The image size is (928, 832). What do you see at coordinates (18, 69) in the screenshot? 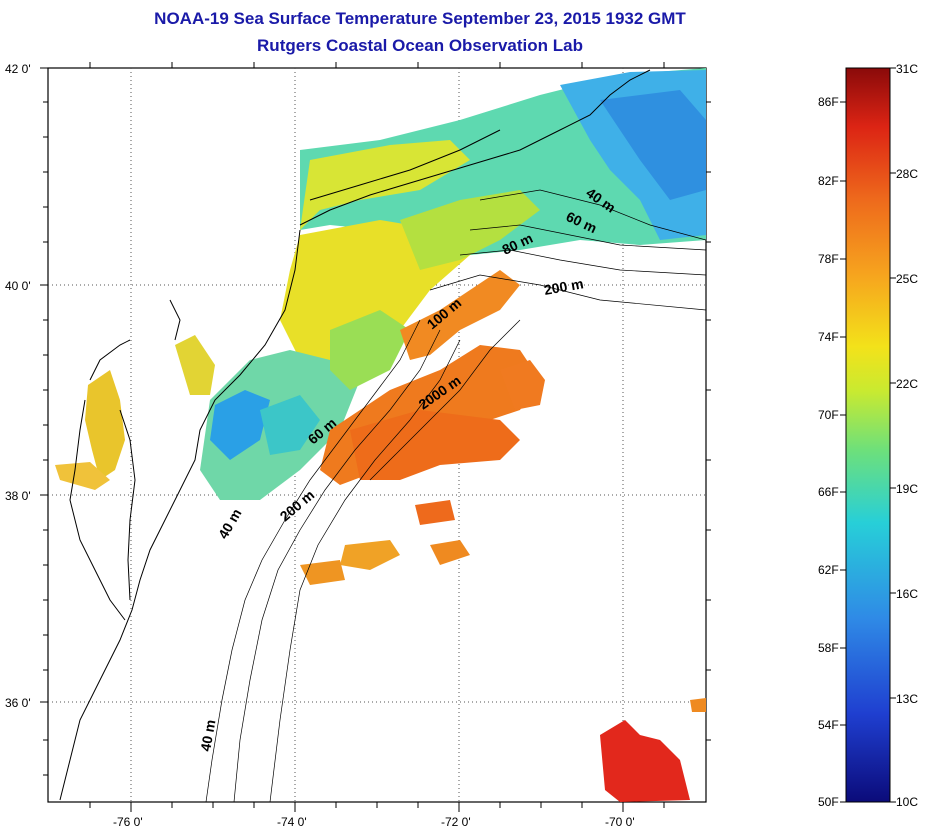
I see `lat-label: 42 0'` at bounding box center [18, 69].